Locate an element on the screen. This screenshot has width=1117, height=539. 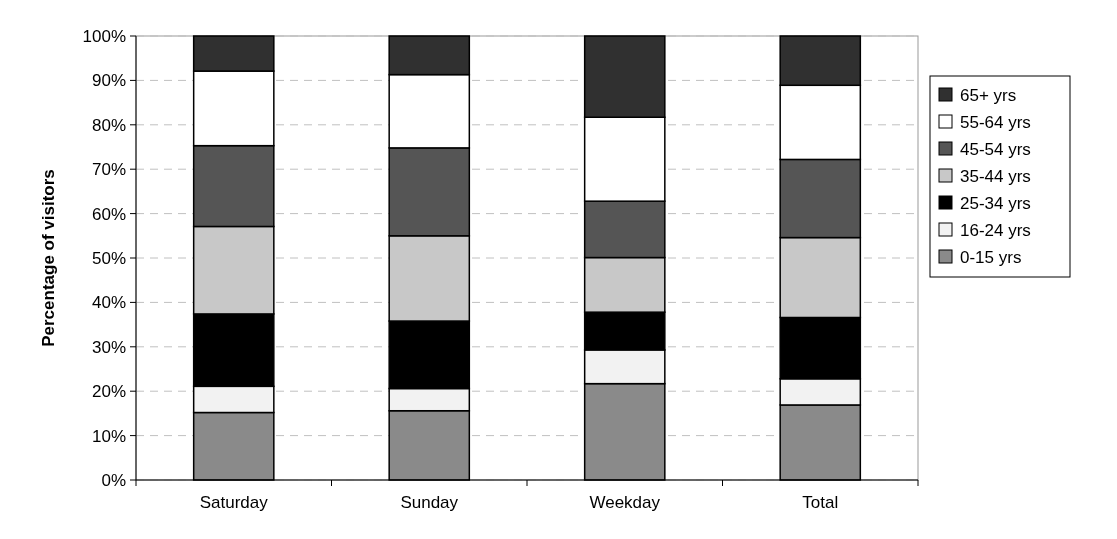
x-tick-label: Saturday is located at coordinates (234, 502).